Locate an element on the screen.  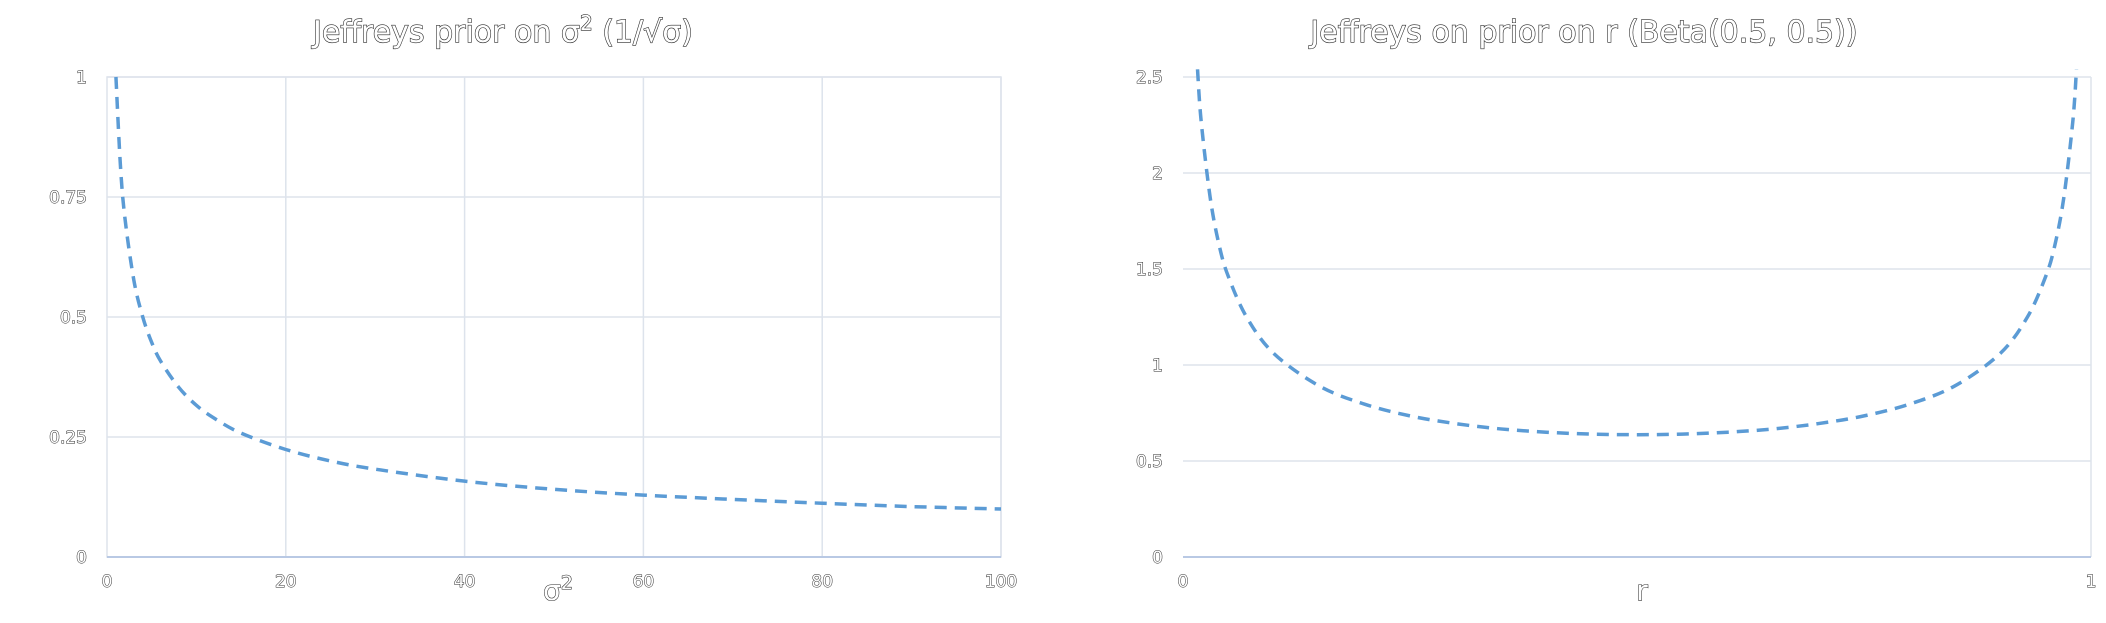
c1-ytick-1: 0.25 is located at coordinates (68, 438).